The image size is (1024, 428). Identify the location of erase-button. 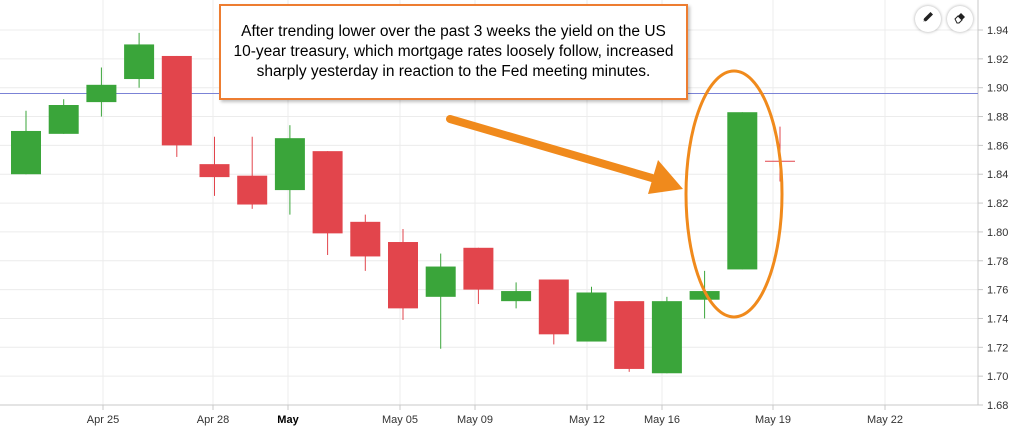
(960, 19).